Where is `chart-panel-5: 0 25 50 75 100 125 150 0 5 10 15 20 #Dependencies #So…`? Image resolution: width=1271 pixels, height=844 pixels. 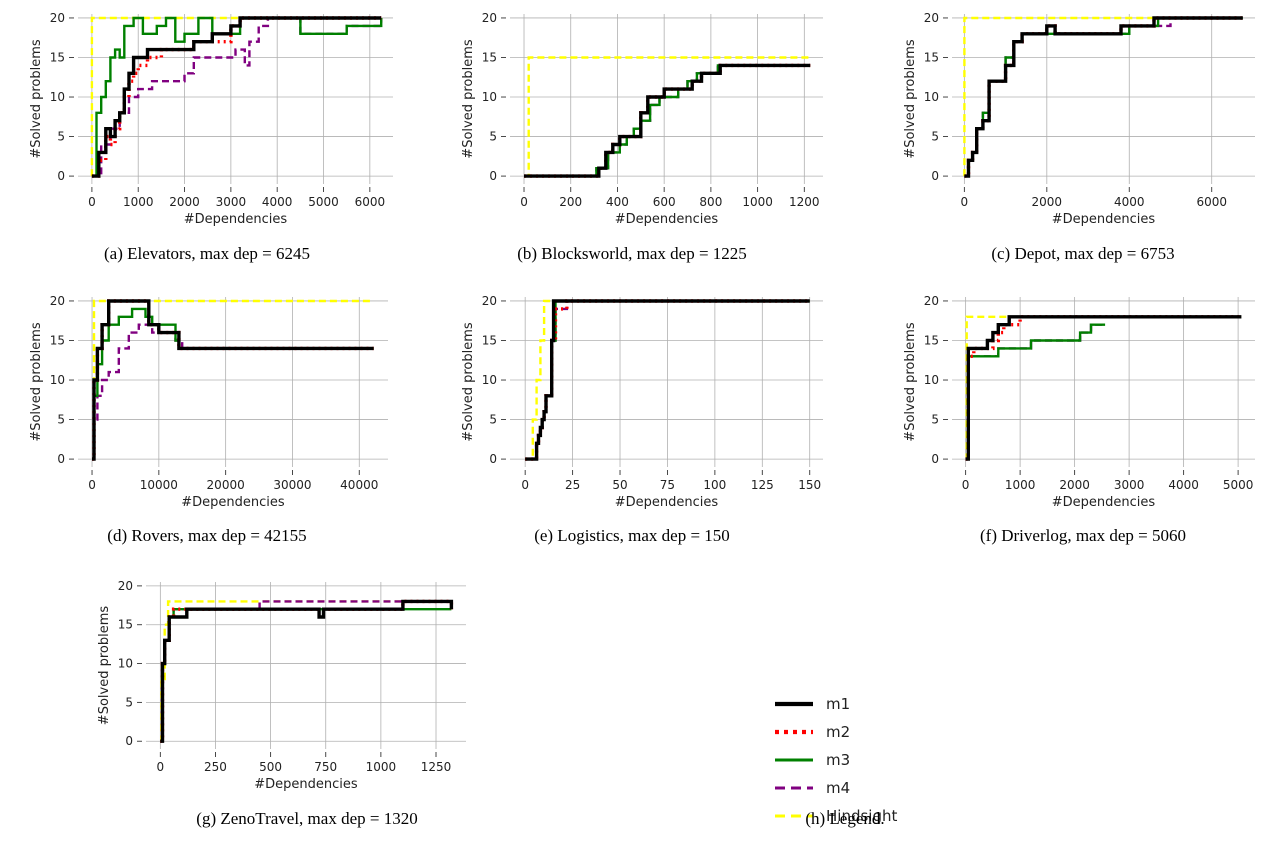
chart-panel-5: 0 25 50 75 100 125 150 0 5 10 15 20 #Dependencies #So… is located at coordinates (642, 419).